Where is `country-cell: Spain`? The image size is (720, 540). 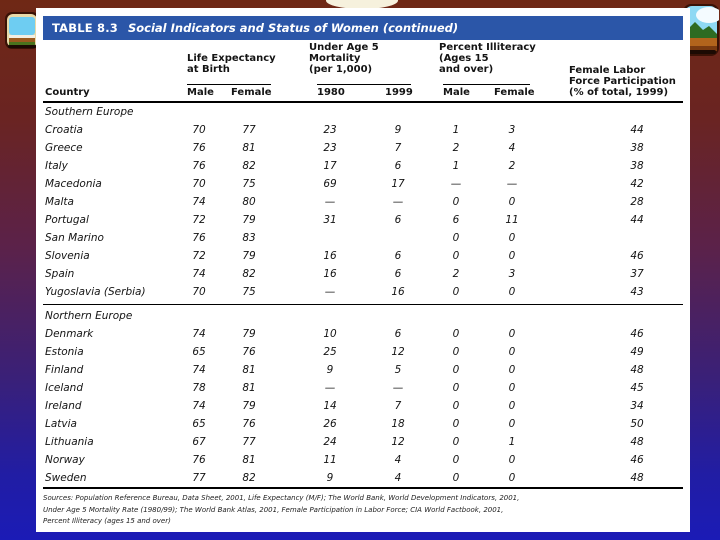 country-cell: Spain is located at coordinates (60, 274).